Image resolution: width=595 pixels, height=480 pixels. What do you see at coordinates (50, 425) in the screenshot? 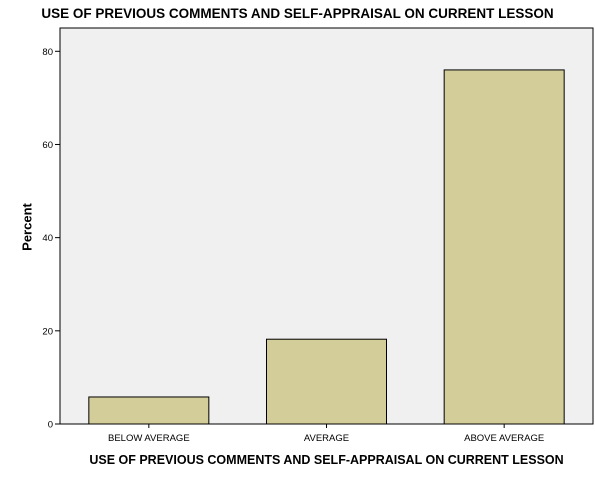
I see `y-tick-label: 0` at bounding box center [50, 425].